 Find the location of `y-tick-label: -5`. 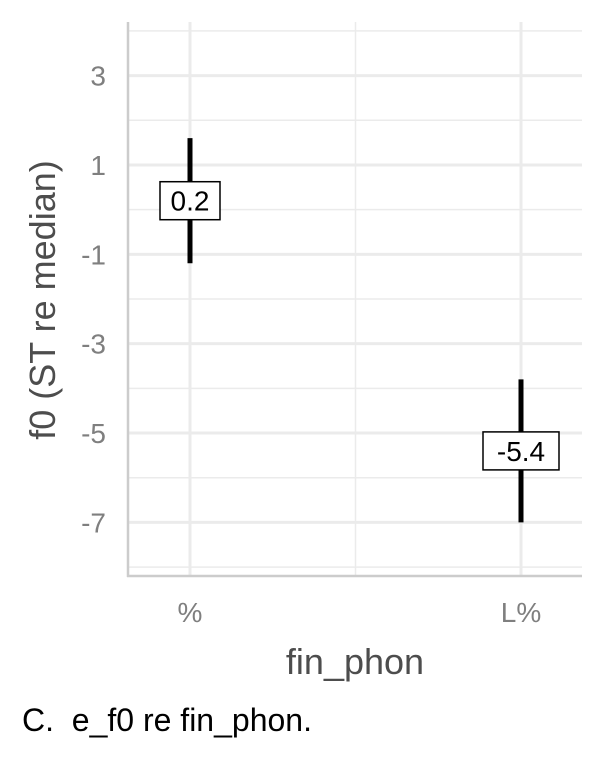

y-tick-label: -5 is located at coordinates (93, 433).